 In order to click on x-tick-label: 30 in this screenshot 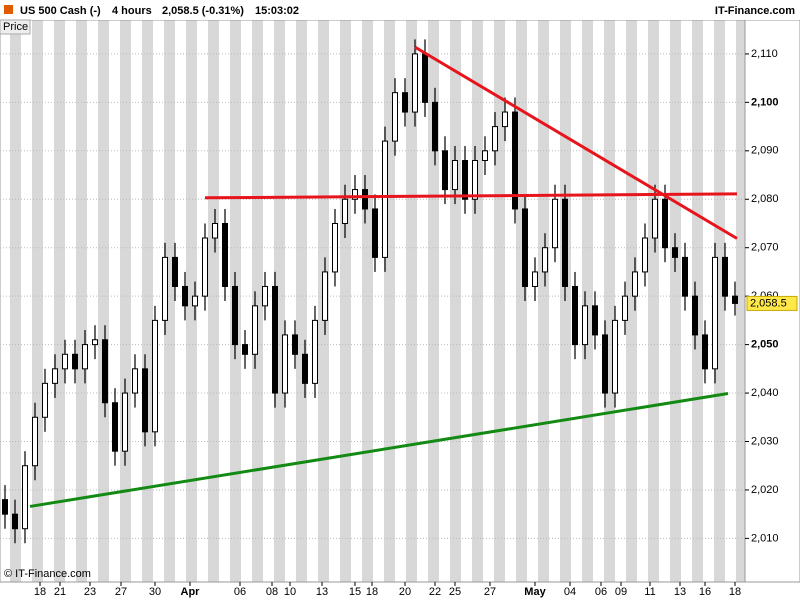, I will do `click(155, 592)`.